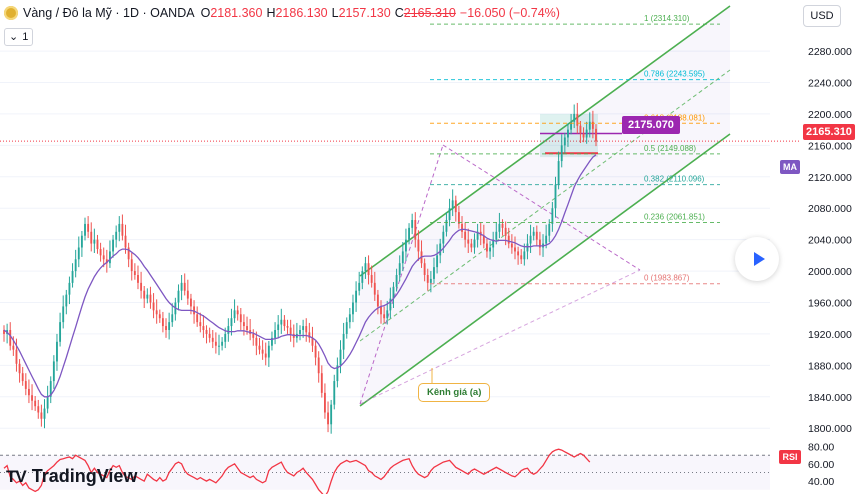  Describe the element at coordinates (399, 13) in the screenshot. I see `close-label: C` at that location.